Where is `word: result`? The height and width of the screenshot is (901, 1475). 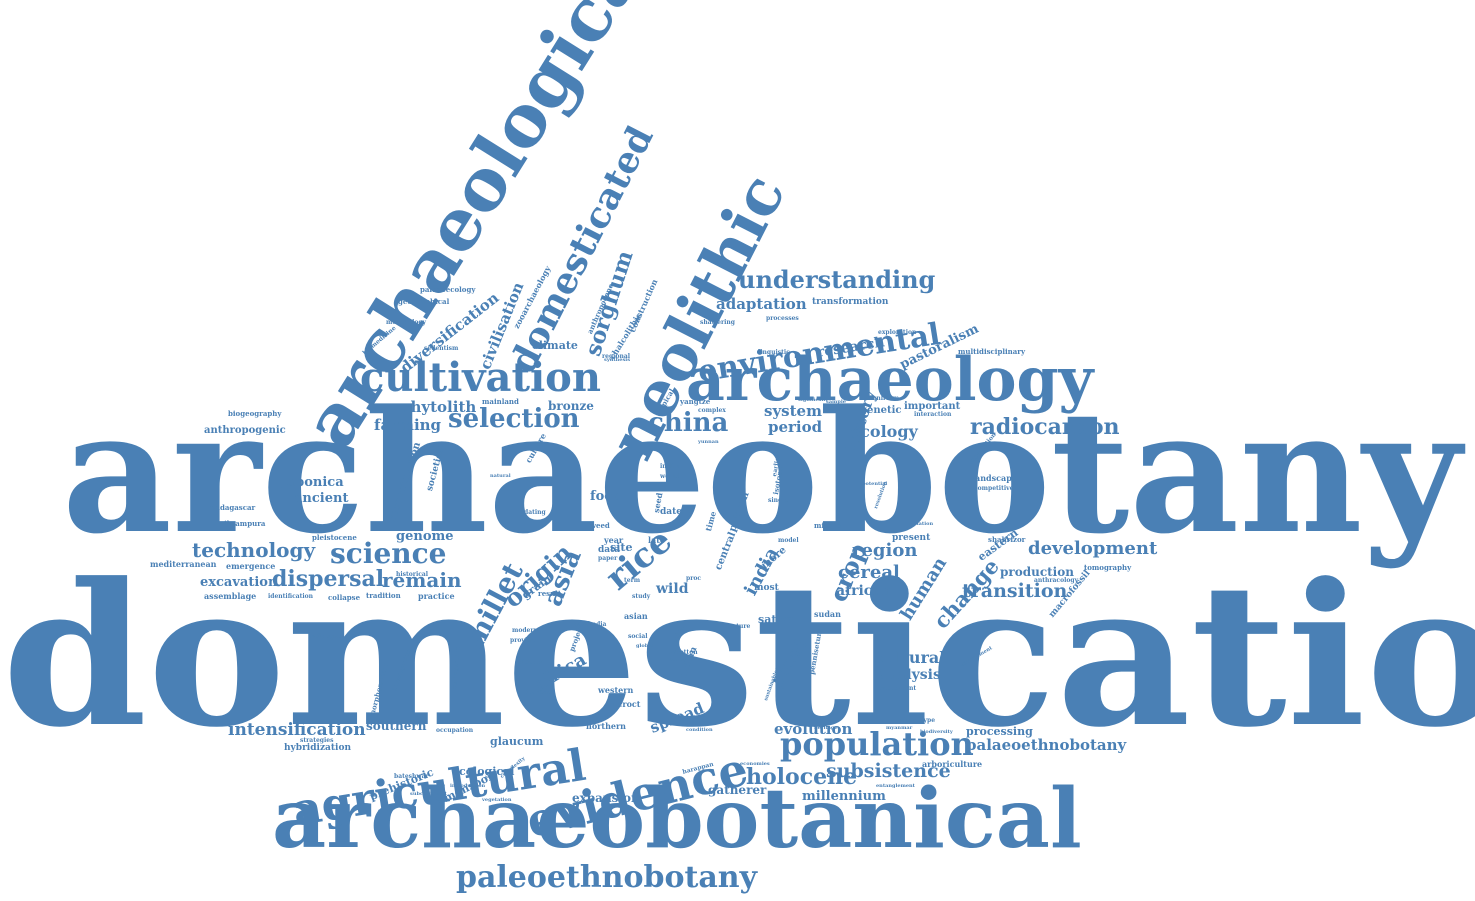 word: result is located at coordinates (550, 593).